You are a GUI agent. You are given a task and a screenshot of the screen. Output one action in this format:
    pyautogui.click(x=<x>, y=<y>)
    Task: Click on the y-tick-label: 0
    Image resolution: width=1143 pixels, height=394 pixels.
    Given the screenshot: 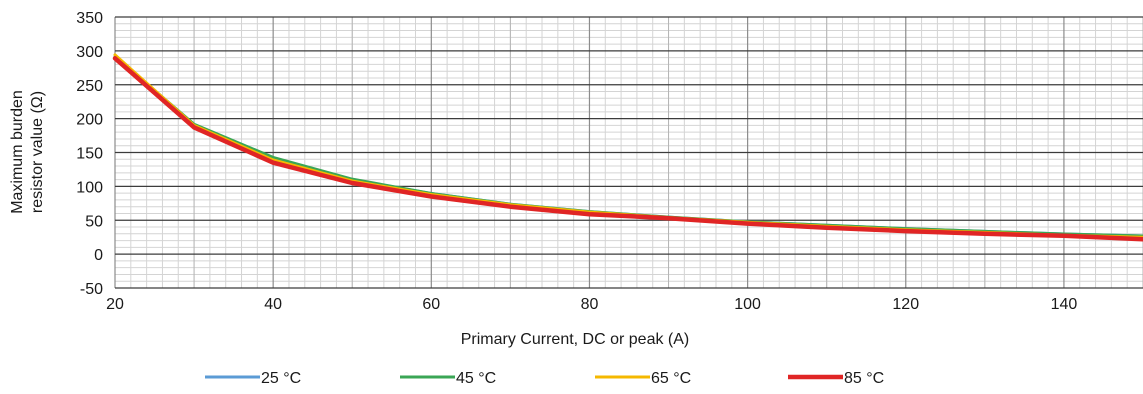 What is the action you would take?
    pyautogui.click(x=98, y=255)
    